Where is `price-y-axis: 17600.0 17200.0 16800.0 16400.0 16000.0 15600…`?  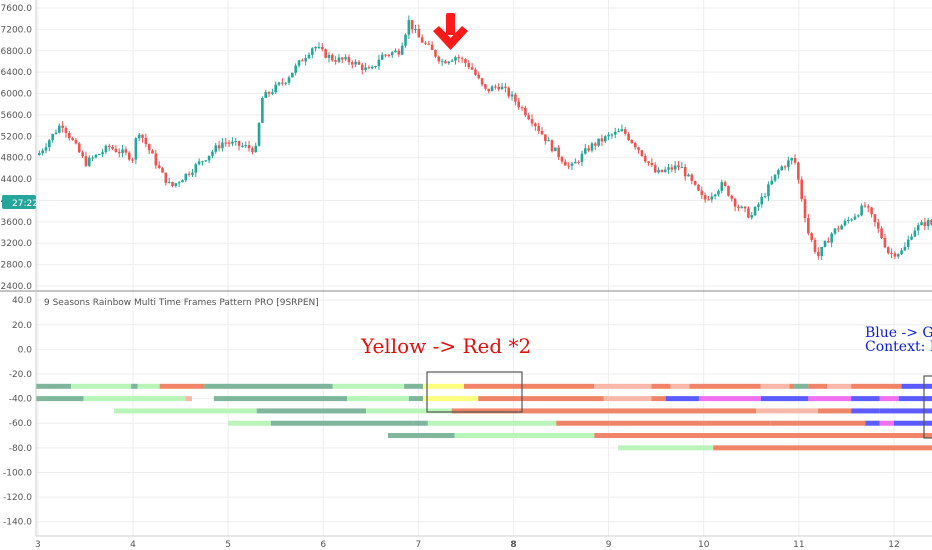
price-y-axis: 17600.0 17200.0 16800.0 16400.0 16000.0 15600… is located at coordinates (16, 148).